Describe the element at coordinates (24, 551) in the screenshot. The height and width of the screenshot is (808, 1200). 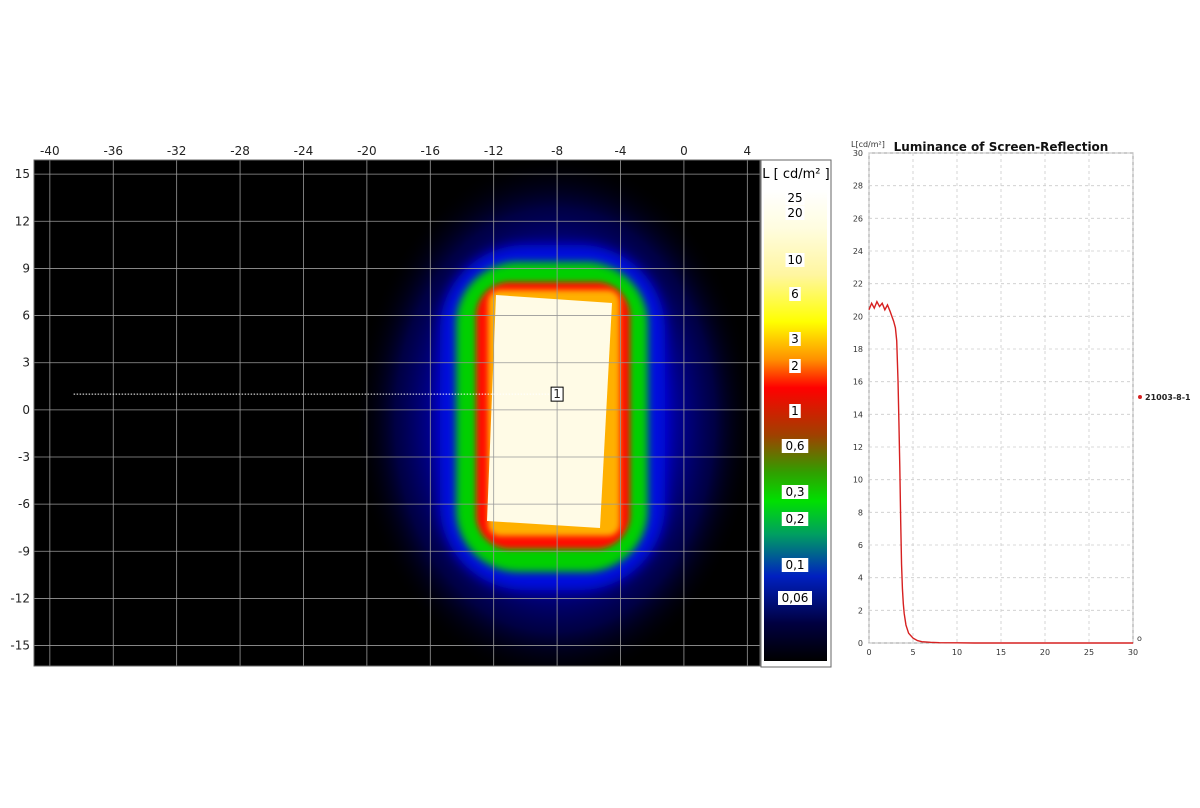
I see `heatmap-y-tick-label: -9` at that location.